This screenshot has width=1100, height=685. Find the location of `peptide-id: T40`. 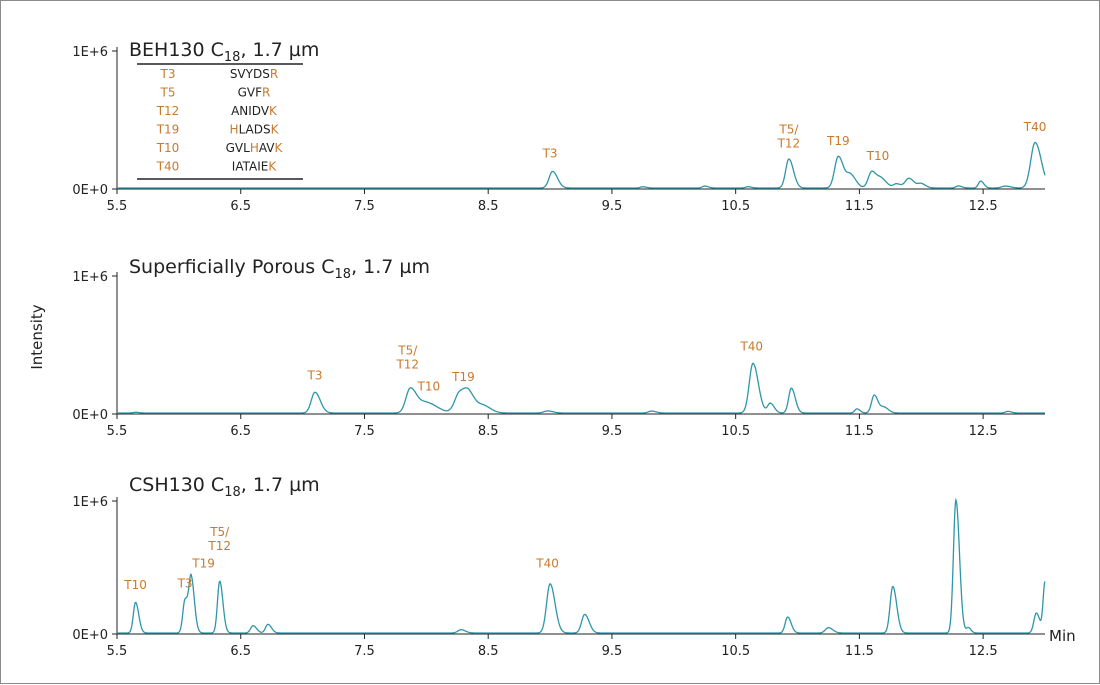

peptide-id: T40 is located at coordinates (168, 167).